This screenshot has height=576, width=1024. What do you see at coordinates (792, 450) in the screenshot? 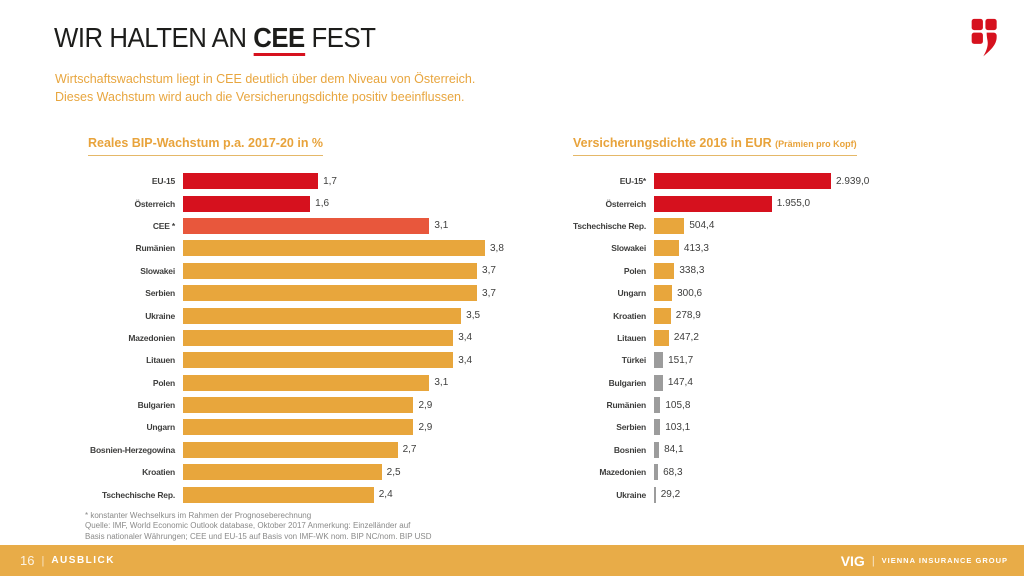
I see `chart-row: Bosnien 84,1` at bounding box center [792, 450].